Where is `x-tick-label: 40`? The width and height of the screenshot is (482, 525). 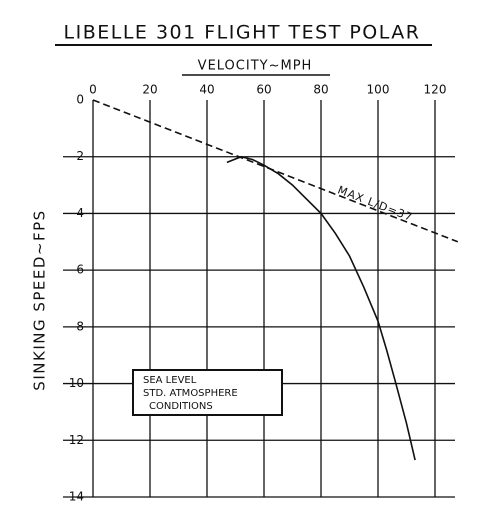
x-tick-label: 40 is located at coordinates (206, 90).